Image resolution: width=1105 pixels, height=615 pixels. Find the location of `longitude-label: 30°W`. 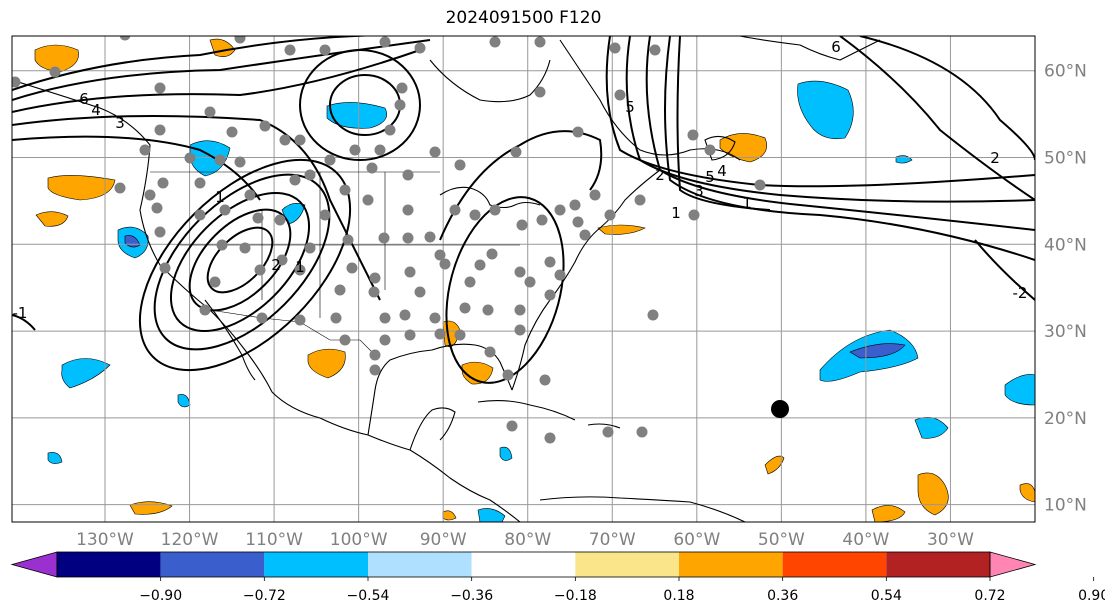

longitude-label: 30°W is located at coordinates (950, 540).